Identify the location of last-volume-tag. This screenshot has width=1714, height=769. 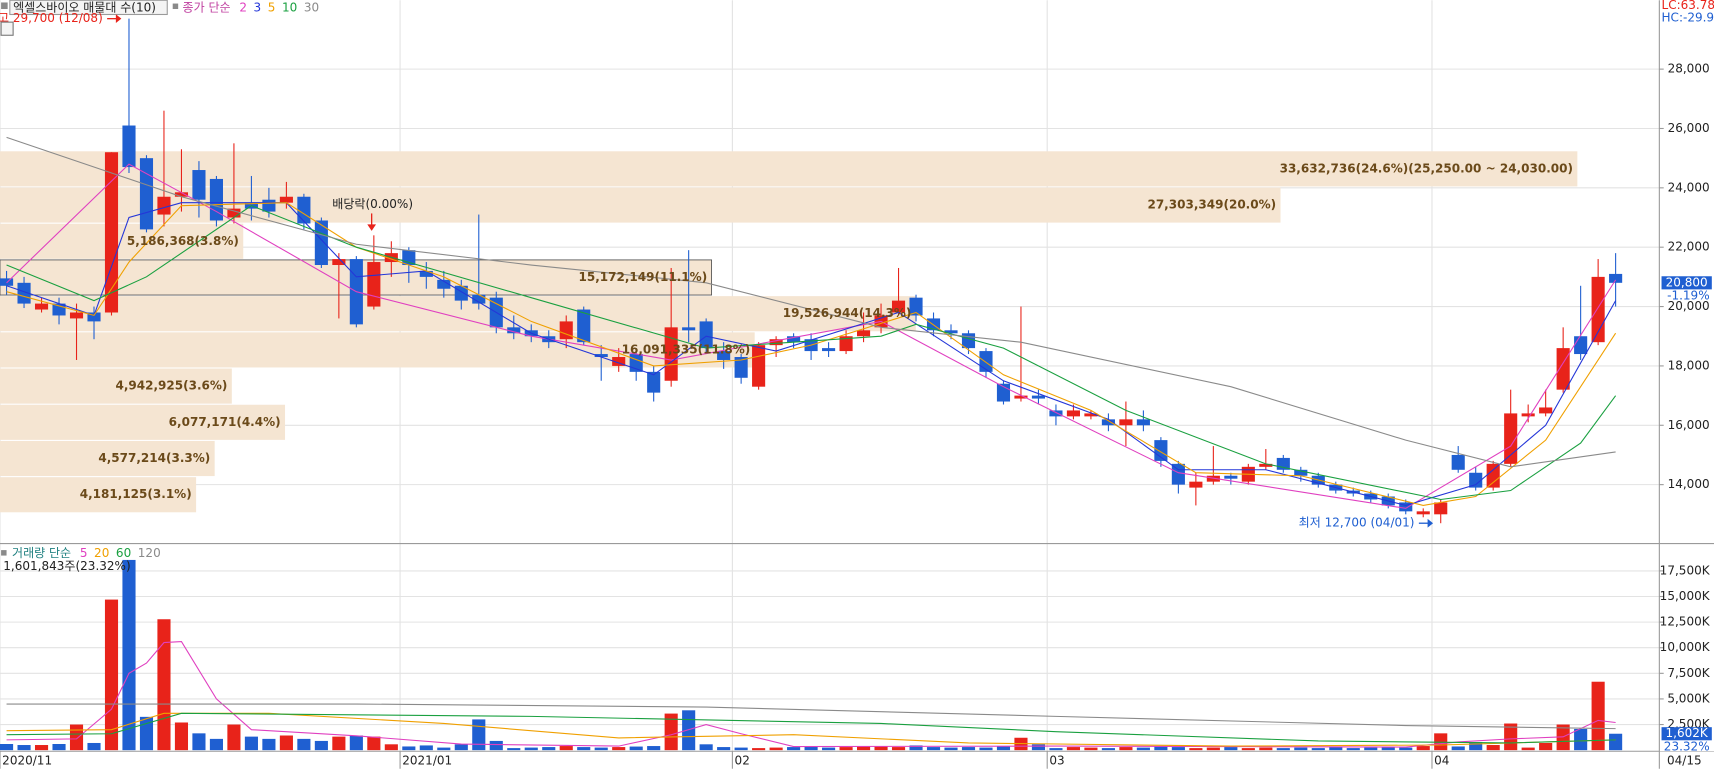
(1686, 734).